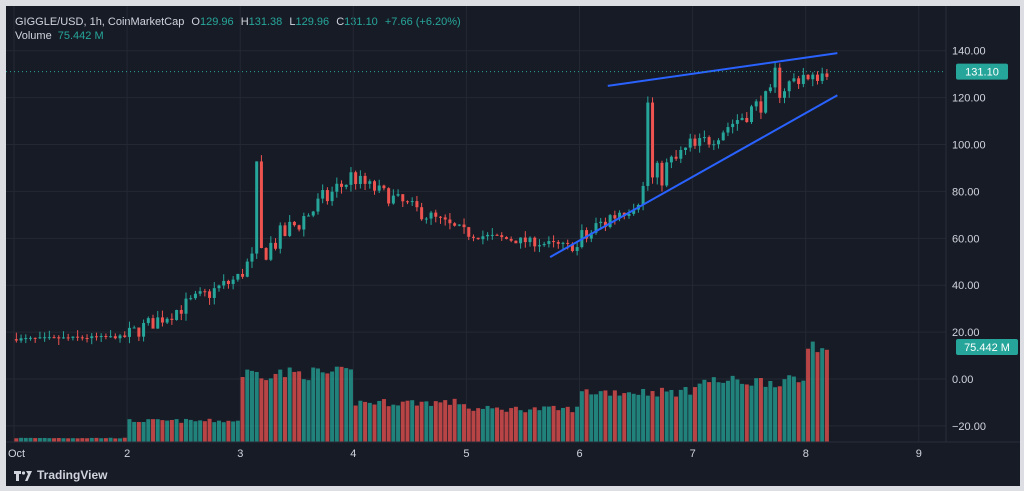  I want to click on volume-label: Volume, so click(33, 36).